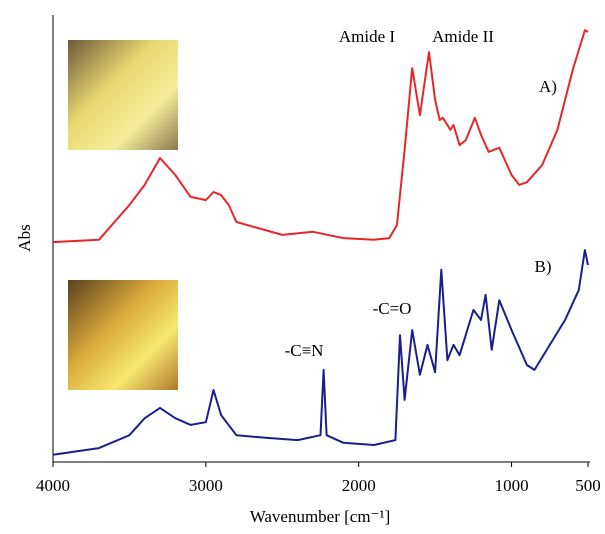 Image resolution: width=605 pixels, height=534 pixels. What do you see at coordinates (24, 237) in the screenshot?
I see `y-axis-label: Abs` at bounding box center [24, 237].